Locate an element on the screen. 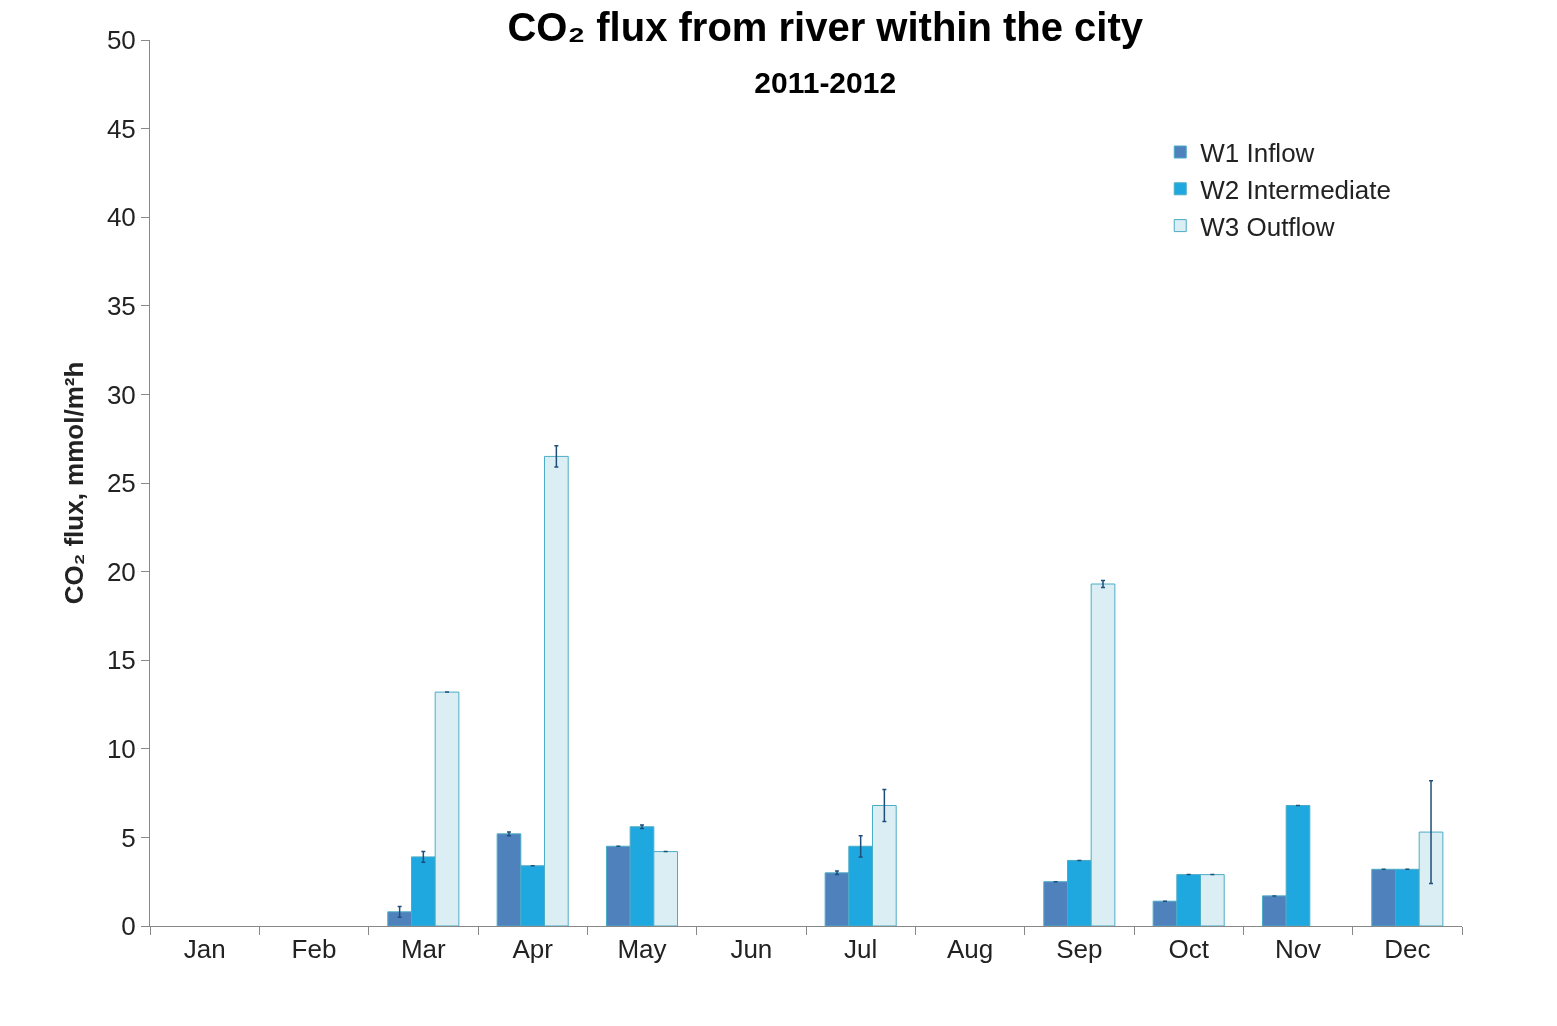 Image resolution: width=1557 pixels, height=1026 pixels. x-tick-label: Aug is located at coordinates (970, 949).